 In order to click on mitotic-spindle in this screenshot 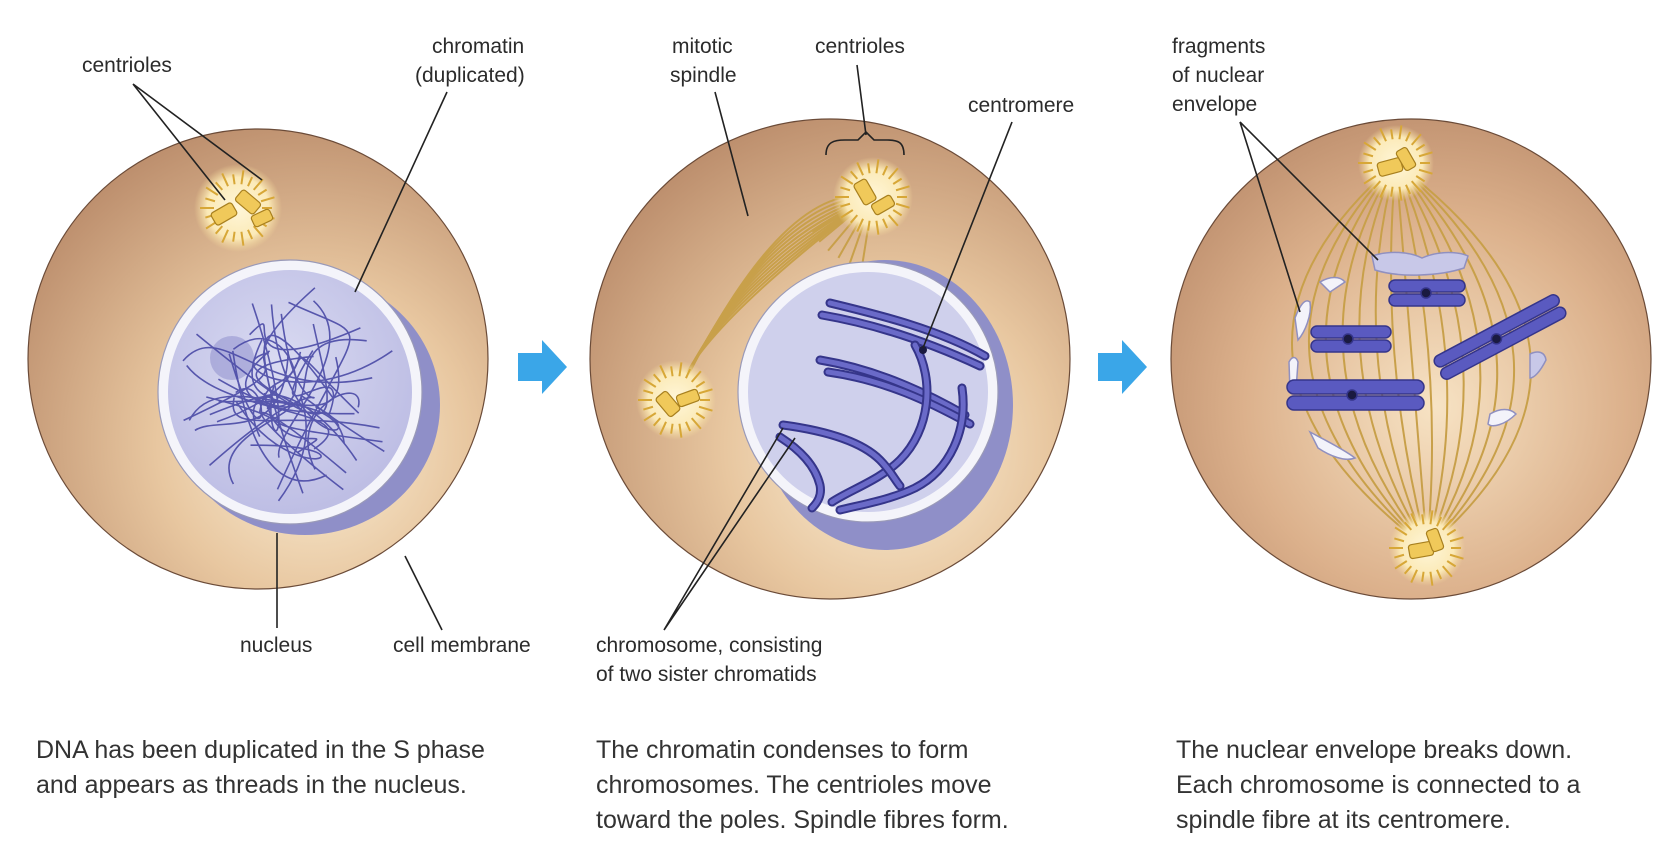, I will do `click(1411, 355)`.